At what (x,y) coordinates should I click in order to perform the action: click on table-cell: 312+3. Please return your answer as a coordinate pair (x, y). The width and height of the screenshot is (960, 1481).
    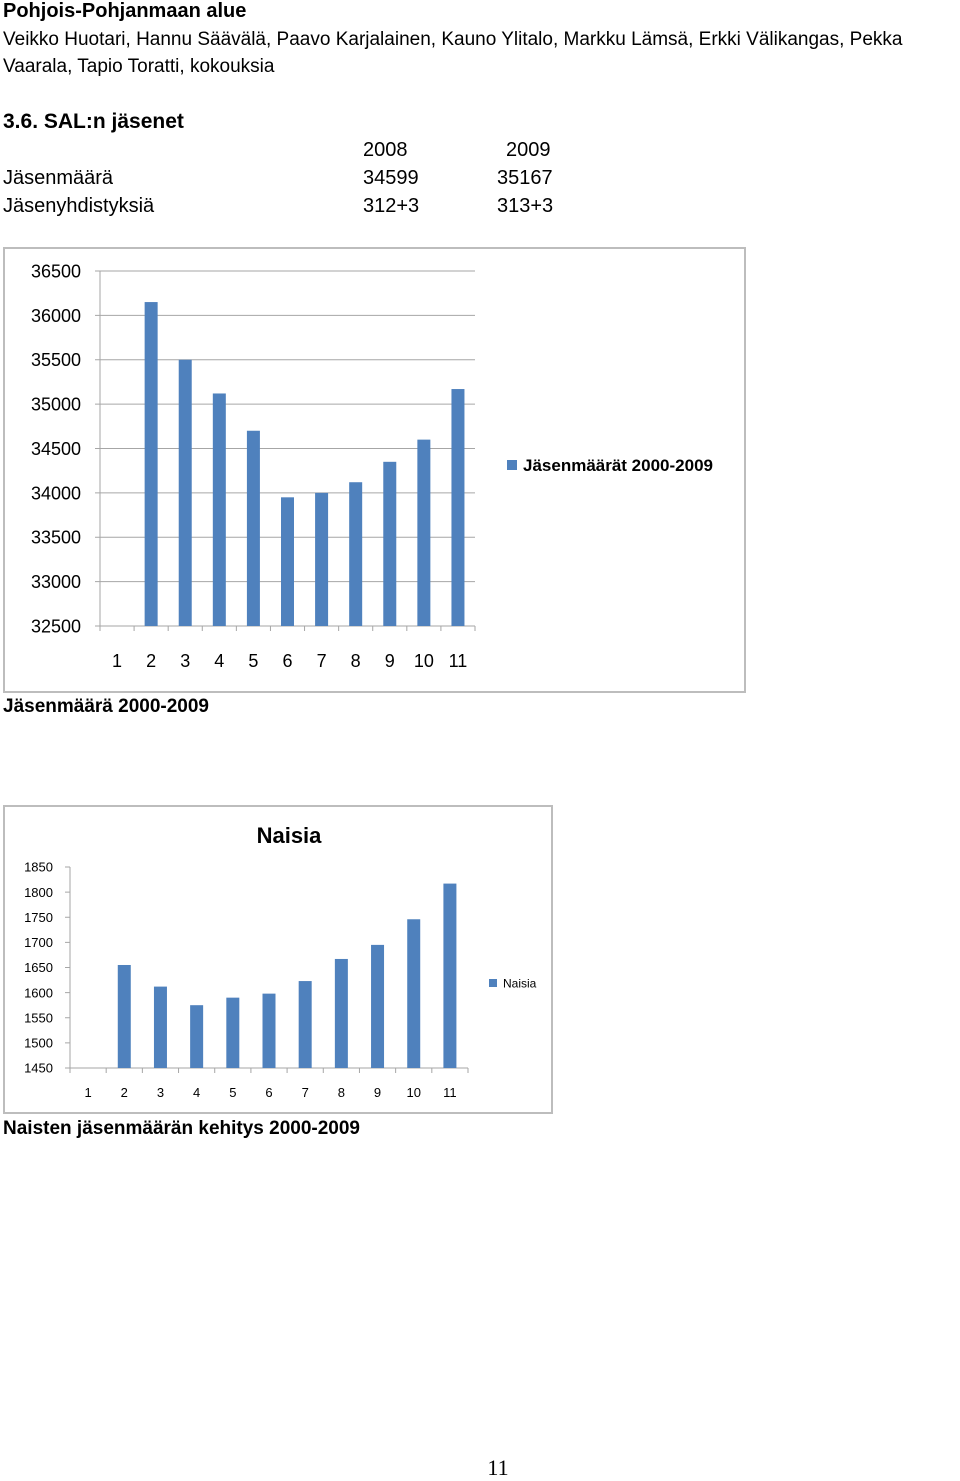
    Looking at the image, I should click on (391, 206).